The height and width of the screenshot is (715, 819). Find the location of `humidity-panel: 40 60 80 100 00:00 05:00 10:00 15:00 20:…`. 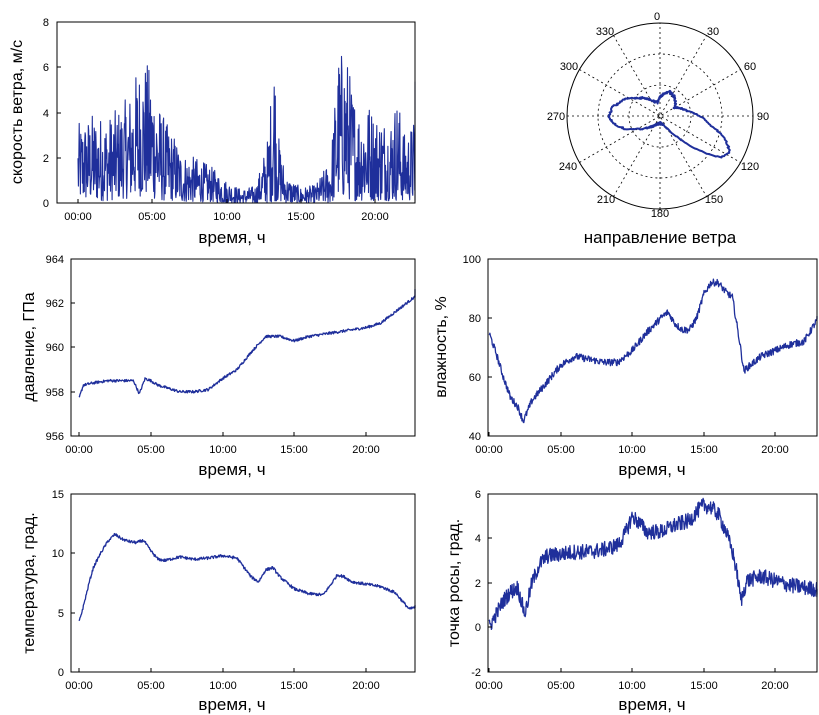

humidity-panel: 40 60 80 100 00:00 05:00 10:00 15:00 20:… is located at coordinates (625, 366).